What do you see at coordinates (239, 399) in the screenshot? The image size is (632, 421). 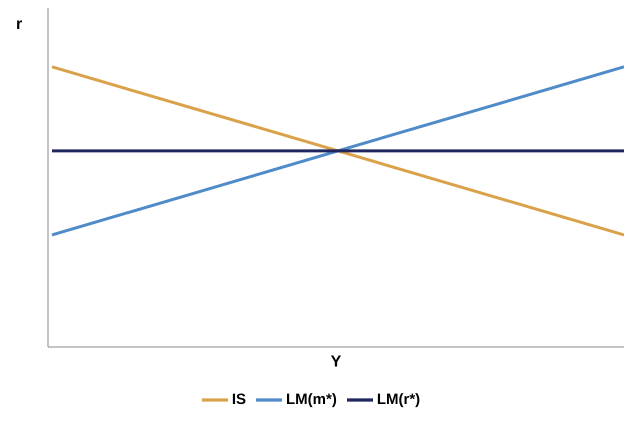 I see `legend-label: IS` at bounding box center [239, 399].